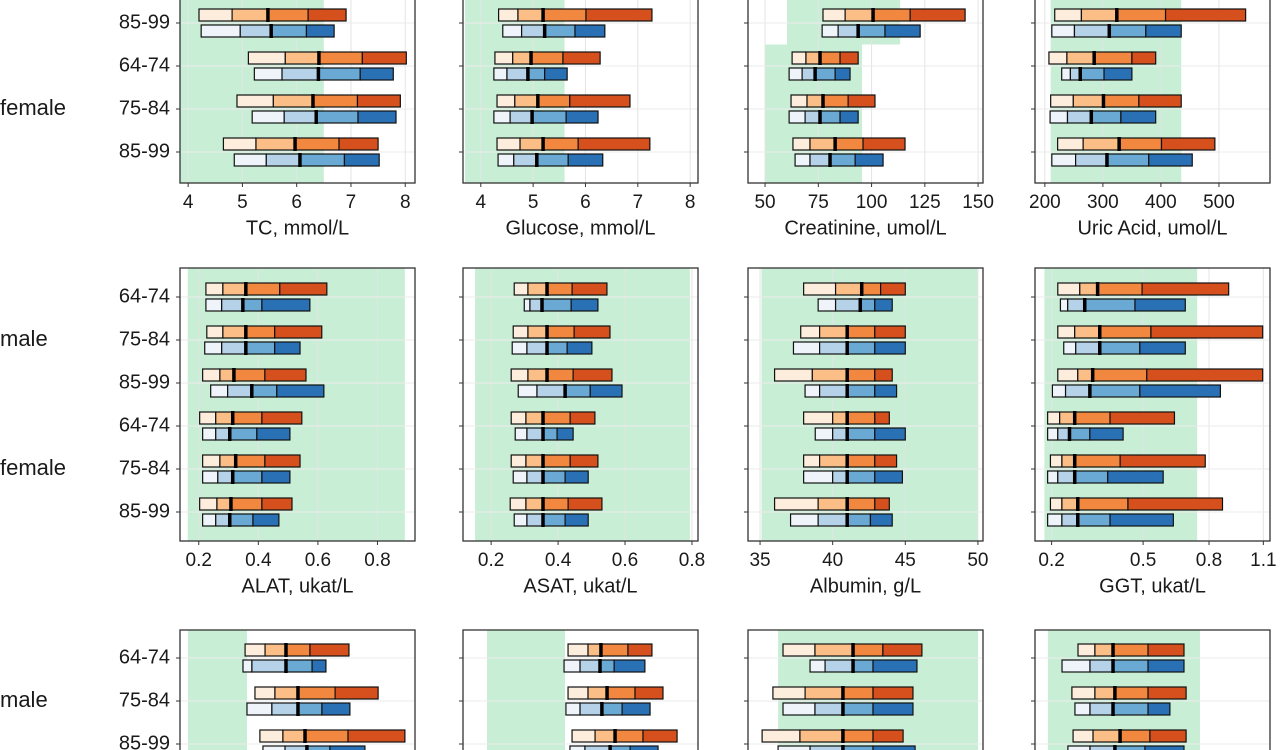  I want to click on x-tick-label: 200, so click(1045, 202).